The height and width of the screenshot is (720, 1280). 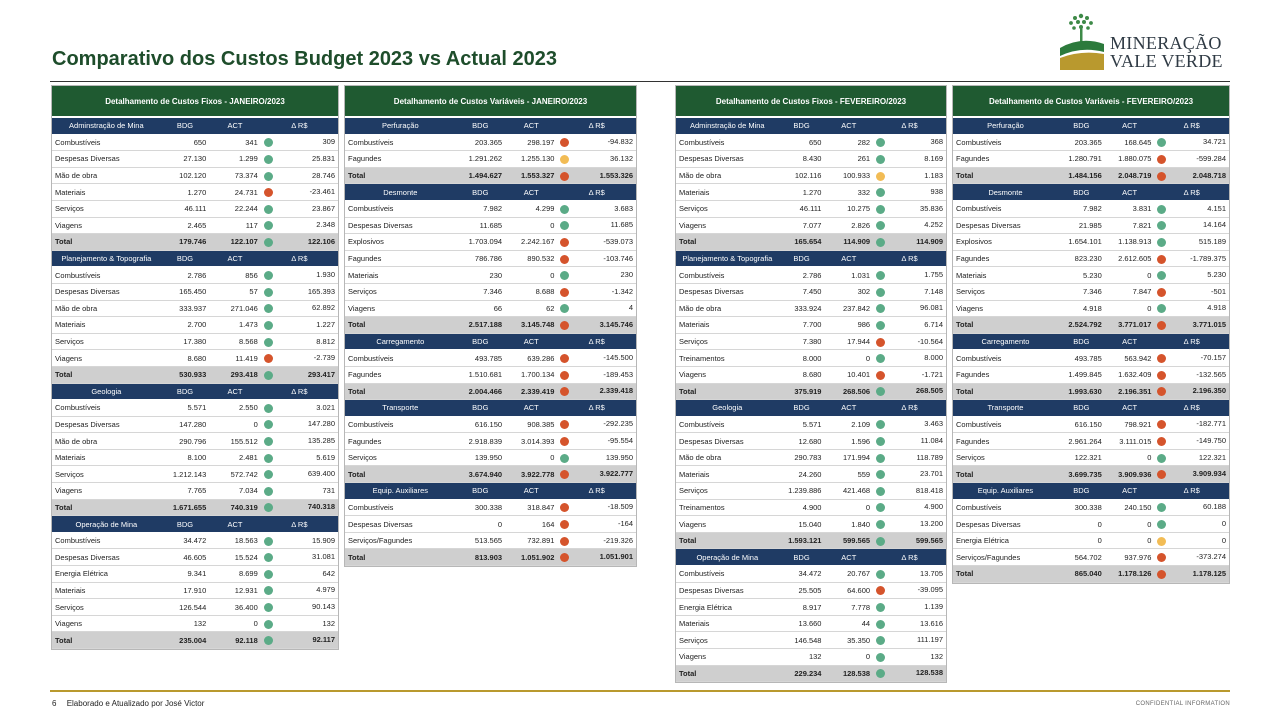 I want to click on table-row: Mão de obra 102.116 100.933 1.183, so click(x=811, y=176).